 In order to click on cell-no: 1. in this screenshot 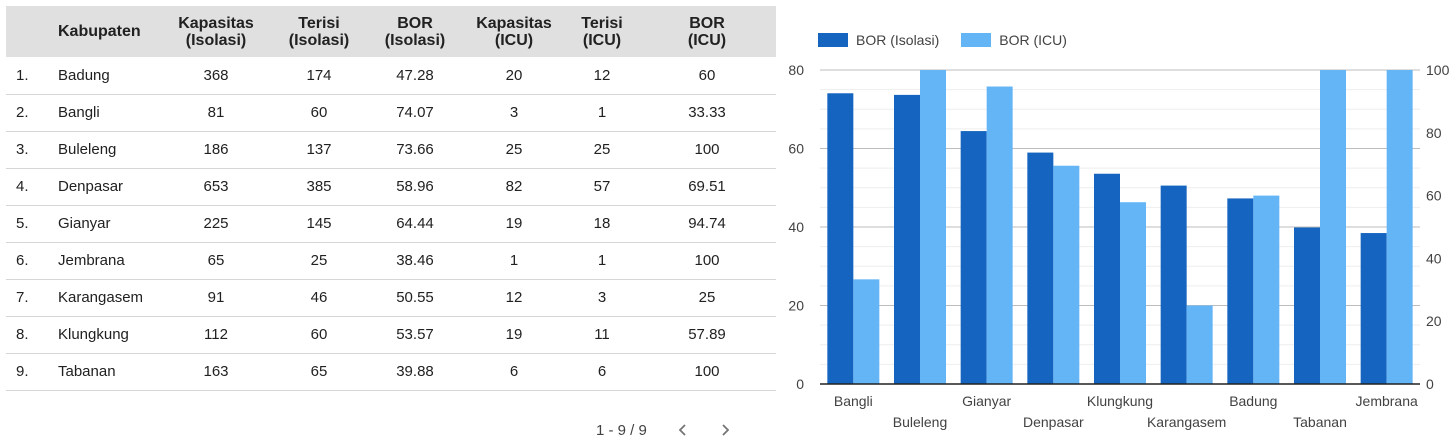, I will do `click(22, 75)`.